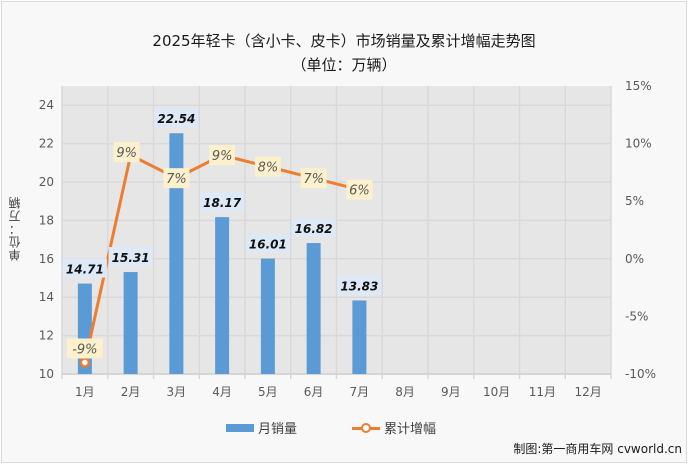  I want to click on bar-data-label: 14.71, so click(84, 268).